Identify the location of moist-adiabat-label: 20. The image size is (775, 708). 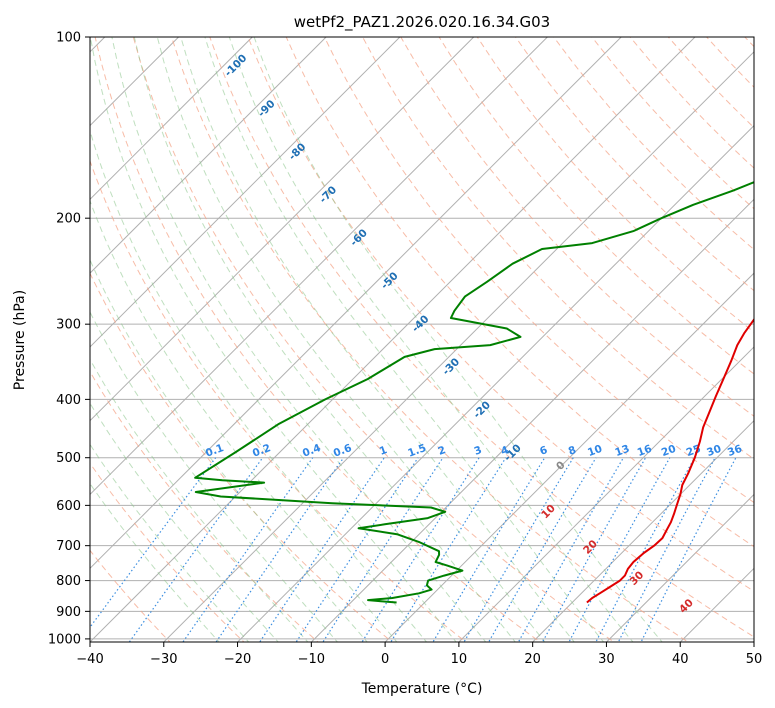
(590, 547).